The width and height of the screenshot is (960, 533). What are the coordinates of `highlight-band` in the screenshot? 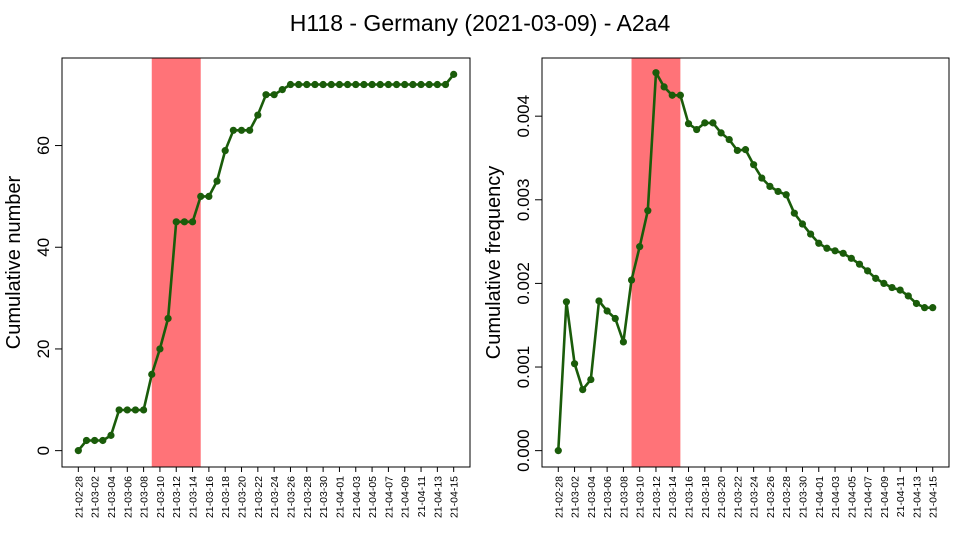 It's located at (176, 262).